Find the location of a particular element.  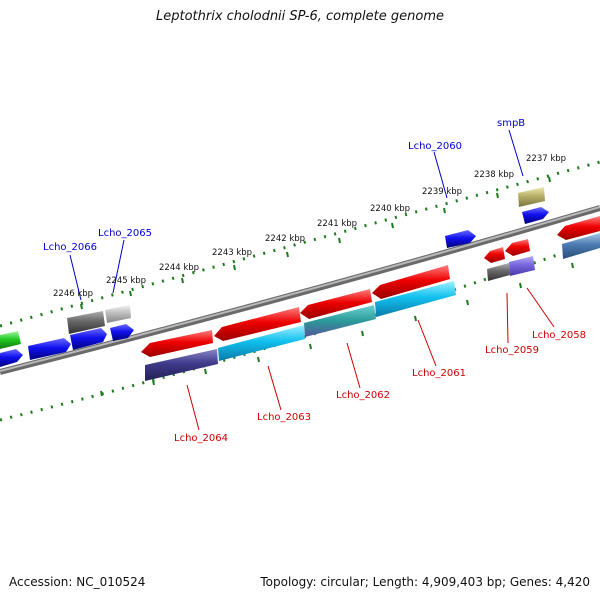

gene-arrow-lcho-2066 is located at coordinates (86, 322).